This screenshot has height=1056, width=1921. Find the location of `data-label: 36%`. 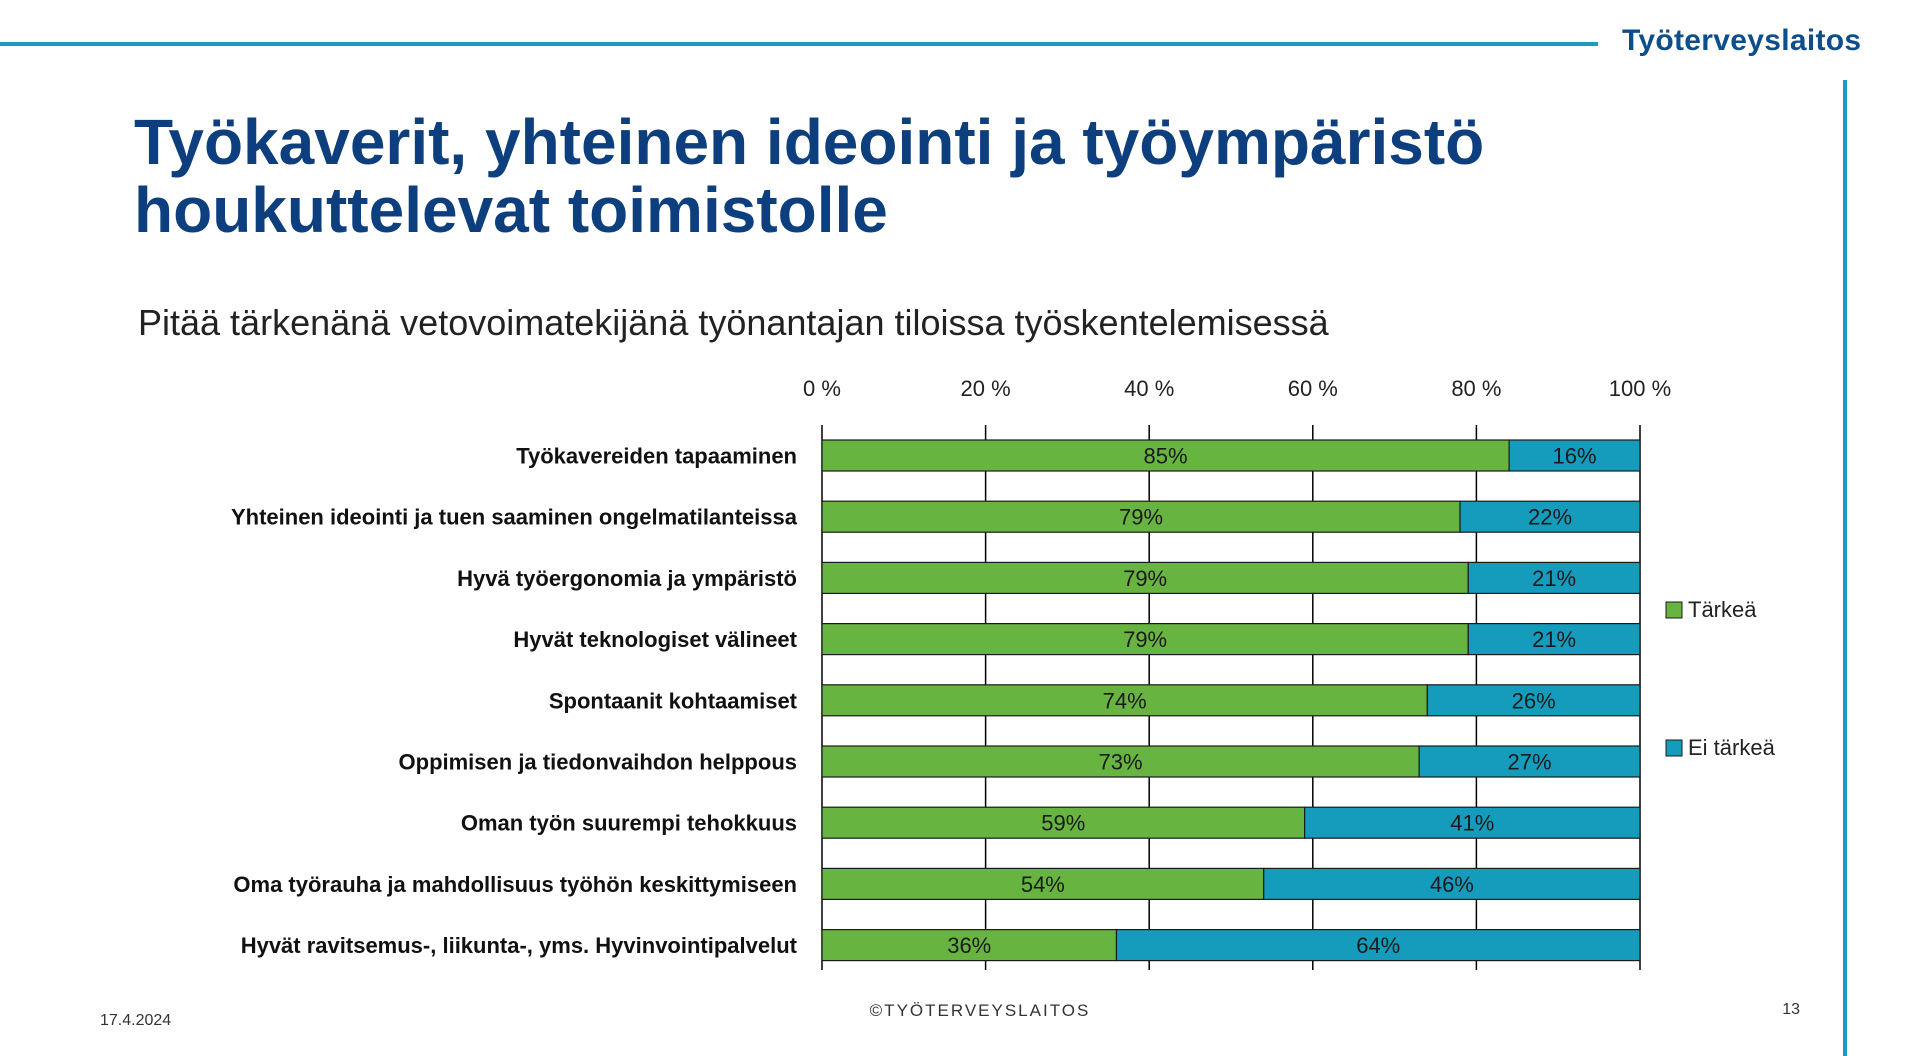

data-label: 36% is located at coordinates (969, 945).